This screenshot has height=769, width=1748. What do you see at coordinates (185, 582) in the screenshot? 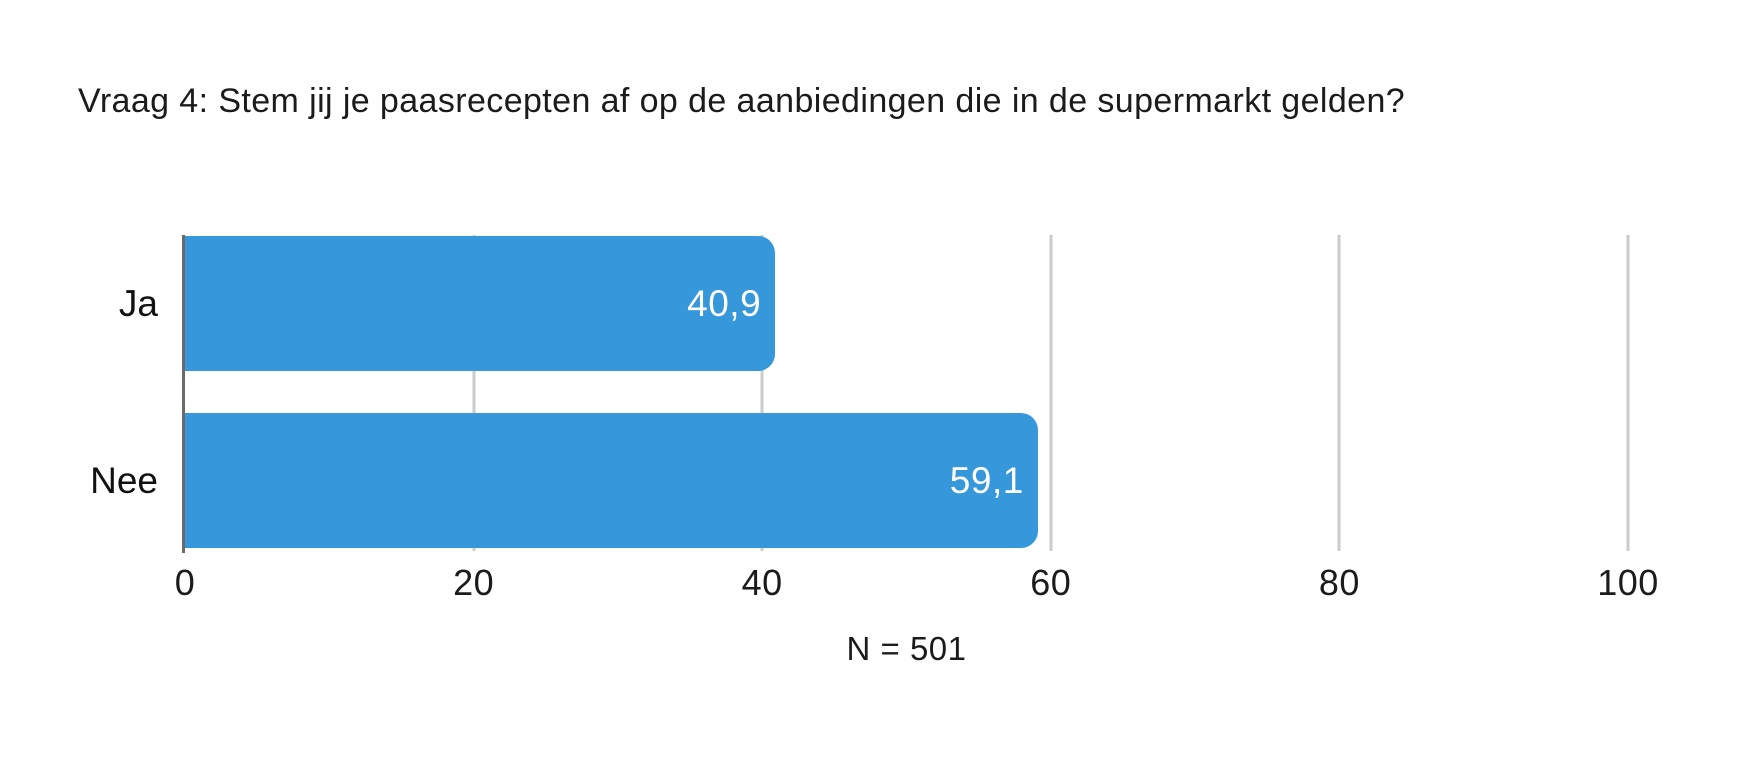
I see `x-tick-label-0: 0` at bounding box center [185, 582].